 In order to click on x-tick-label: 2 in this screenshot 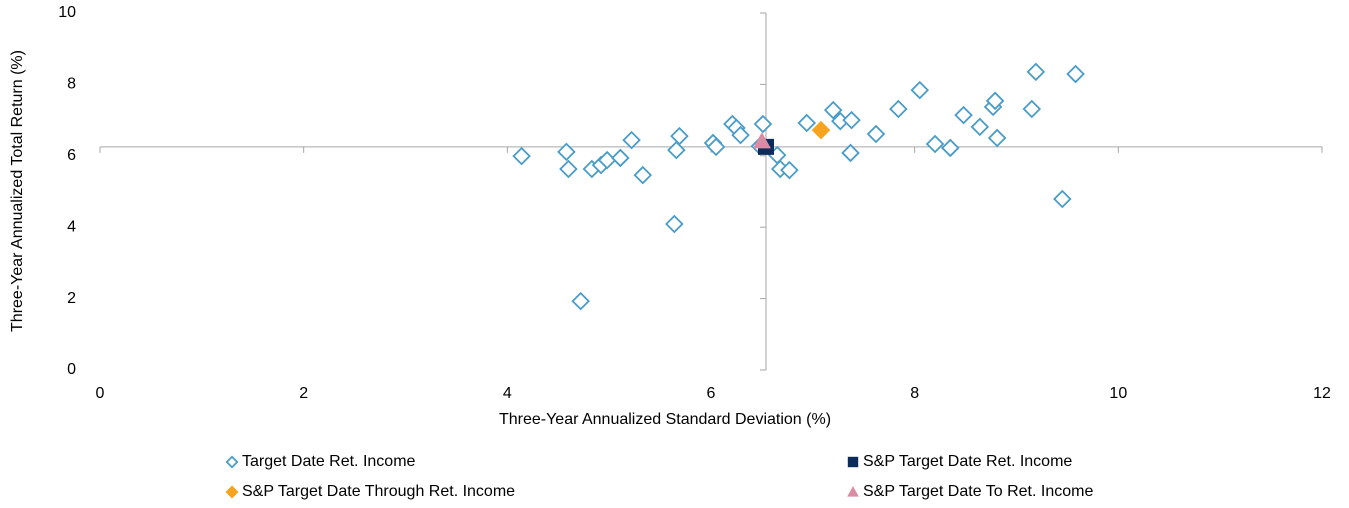, I will do `click(303, 393)`.